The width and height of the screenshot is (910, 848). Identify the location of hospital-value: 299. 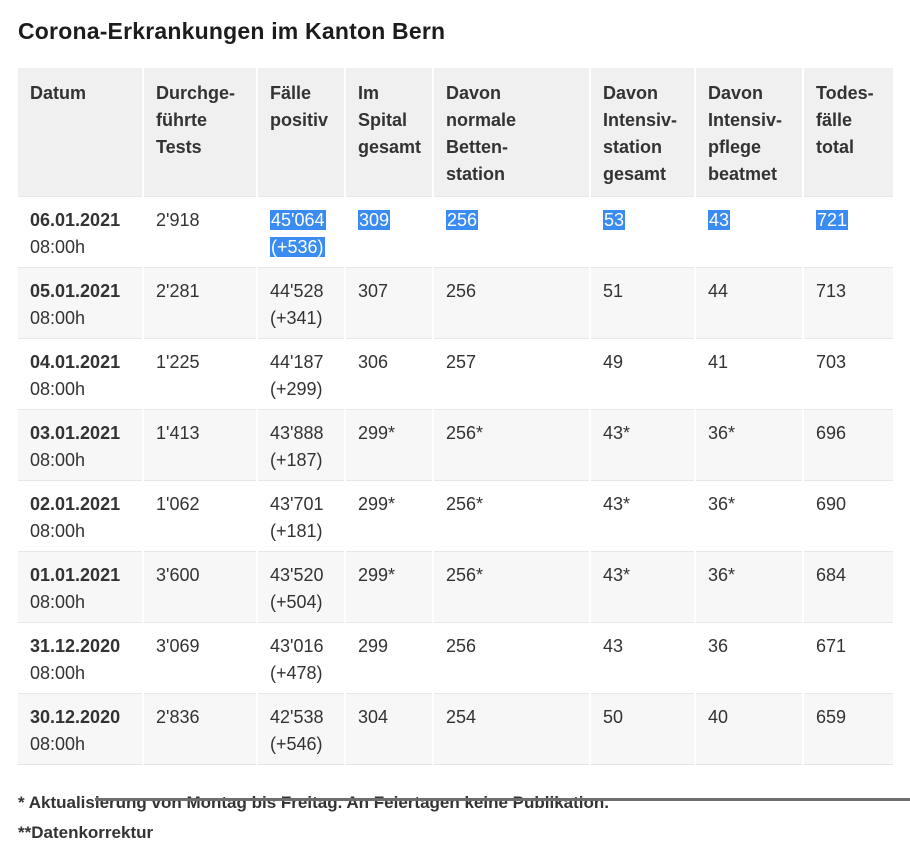
(373, 646).